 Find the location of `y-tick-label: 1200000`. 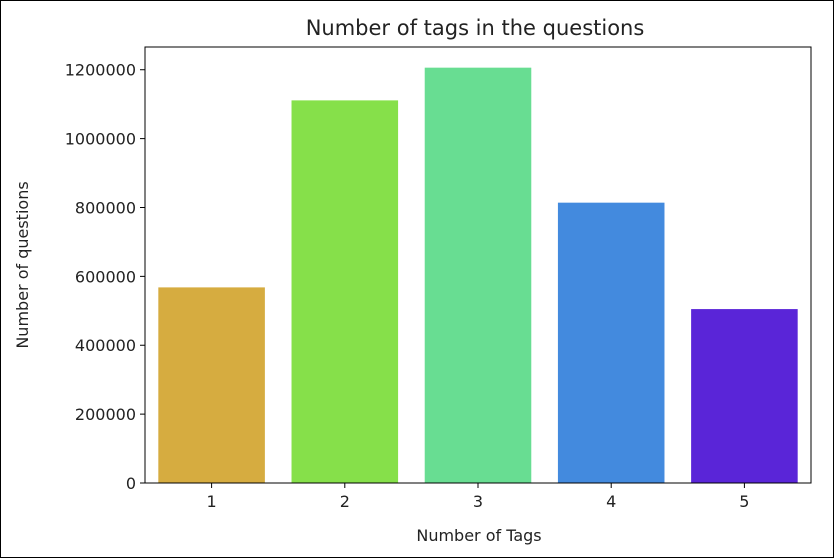

y-tick-label: 1200000 is located at coordinates (100, 70).